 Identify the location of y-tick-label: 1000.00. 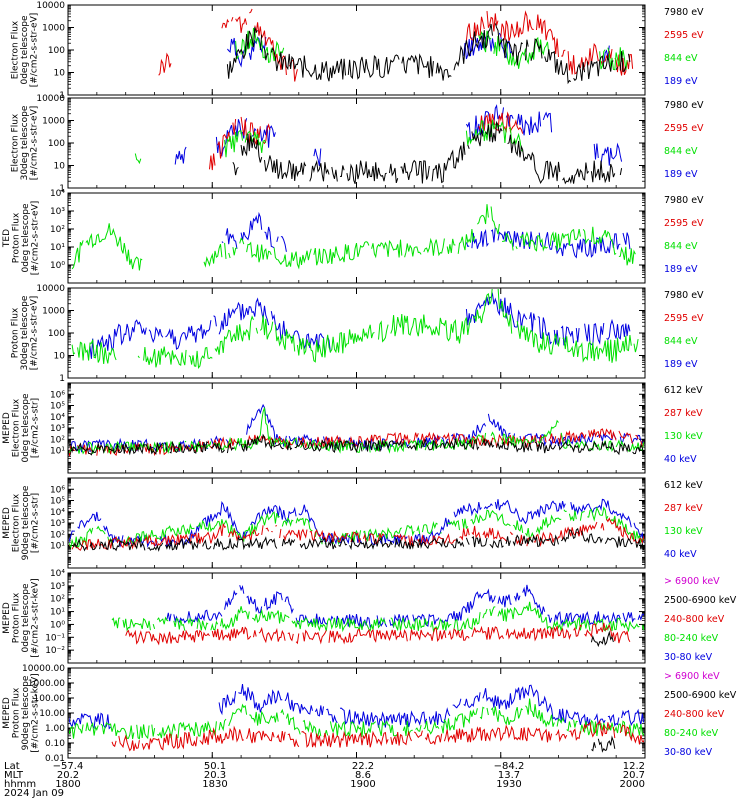
(46, 684).